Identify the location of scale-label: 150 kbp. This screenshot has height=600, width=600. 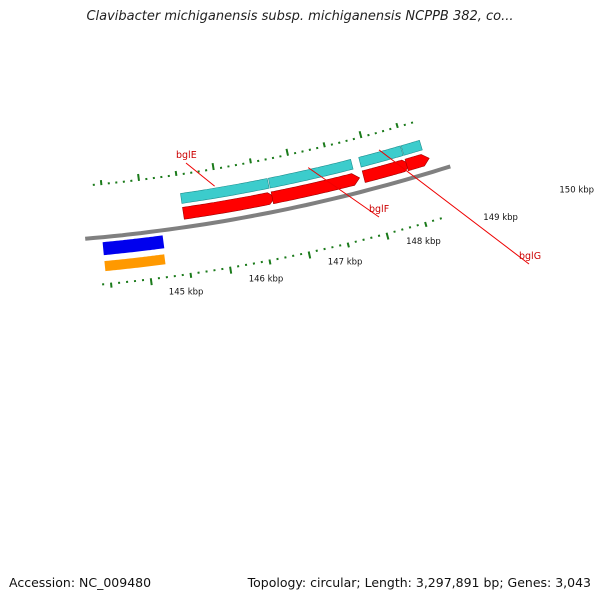
(576, 191).